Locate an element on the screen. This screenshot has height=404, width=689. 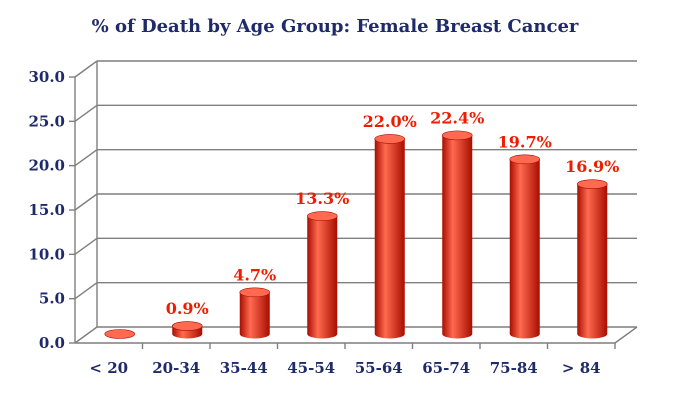
floor-edge is located at coordinates (626, 335).